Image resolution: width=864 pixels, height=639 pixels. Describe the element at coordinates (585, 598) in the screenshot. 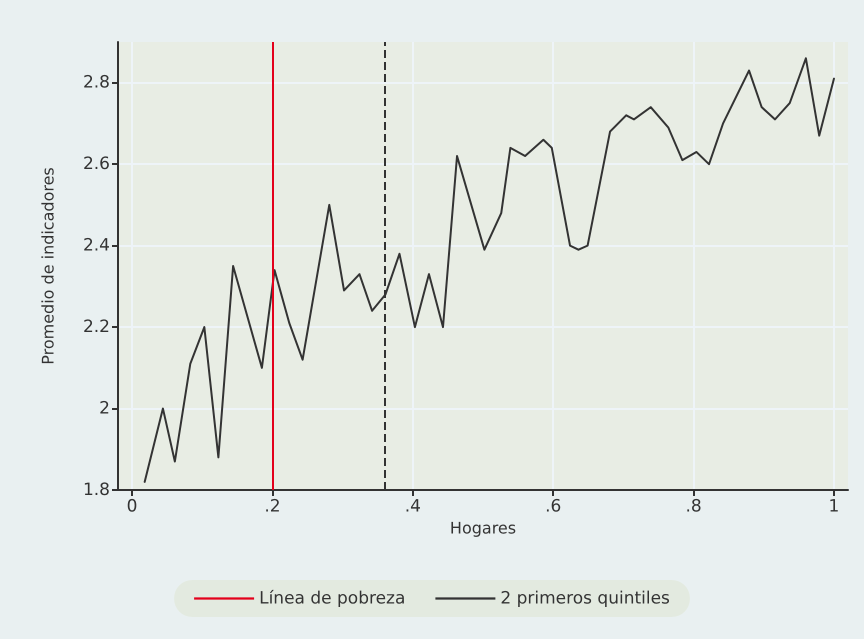

I see `legend-label: 2 primeros quintiles` at that location.